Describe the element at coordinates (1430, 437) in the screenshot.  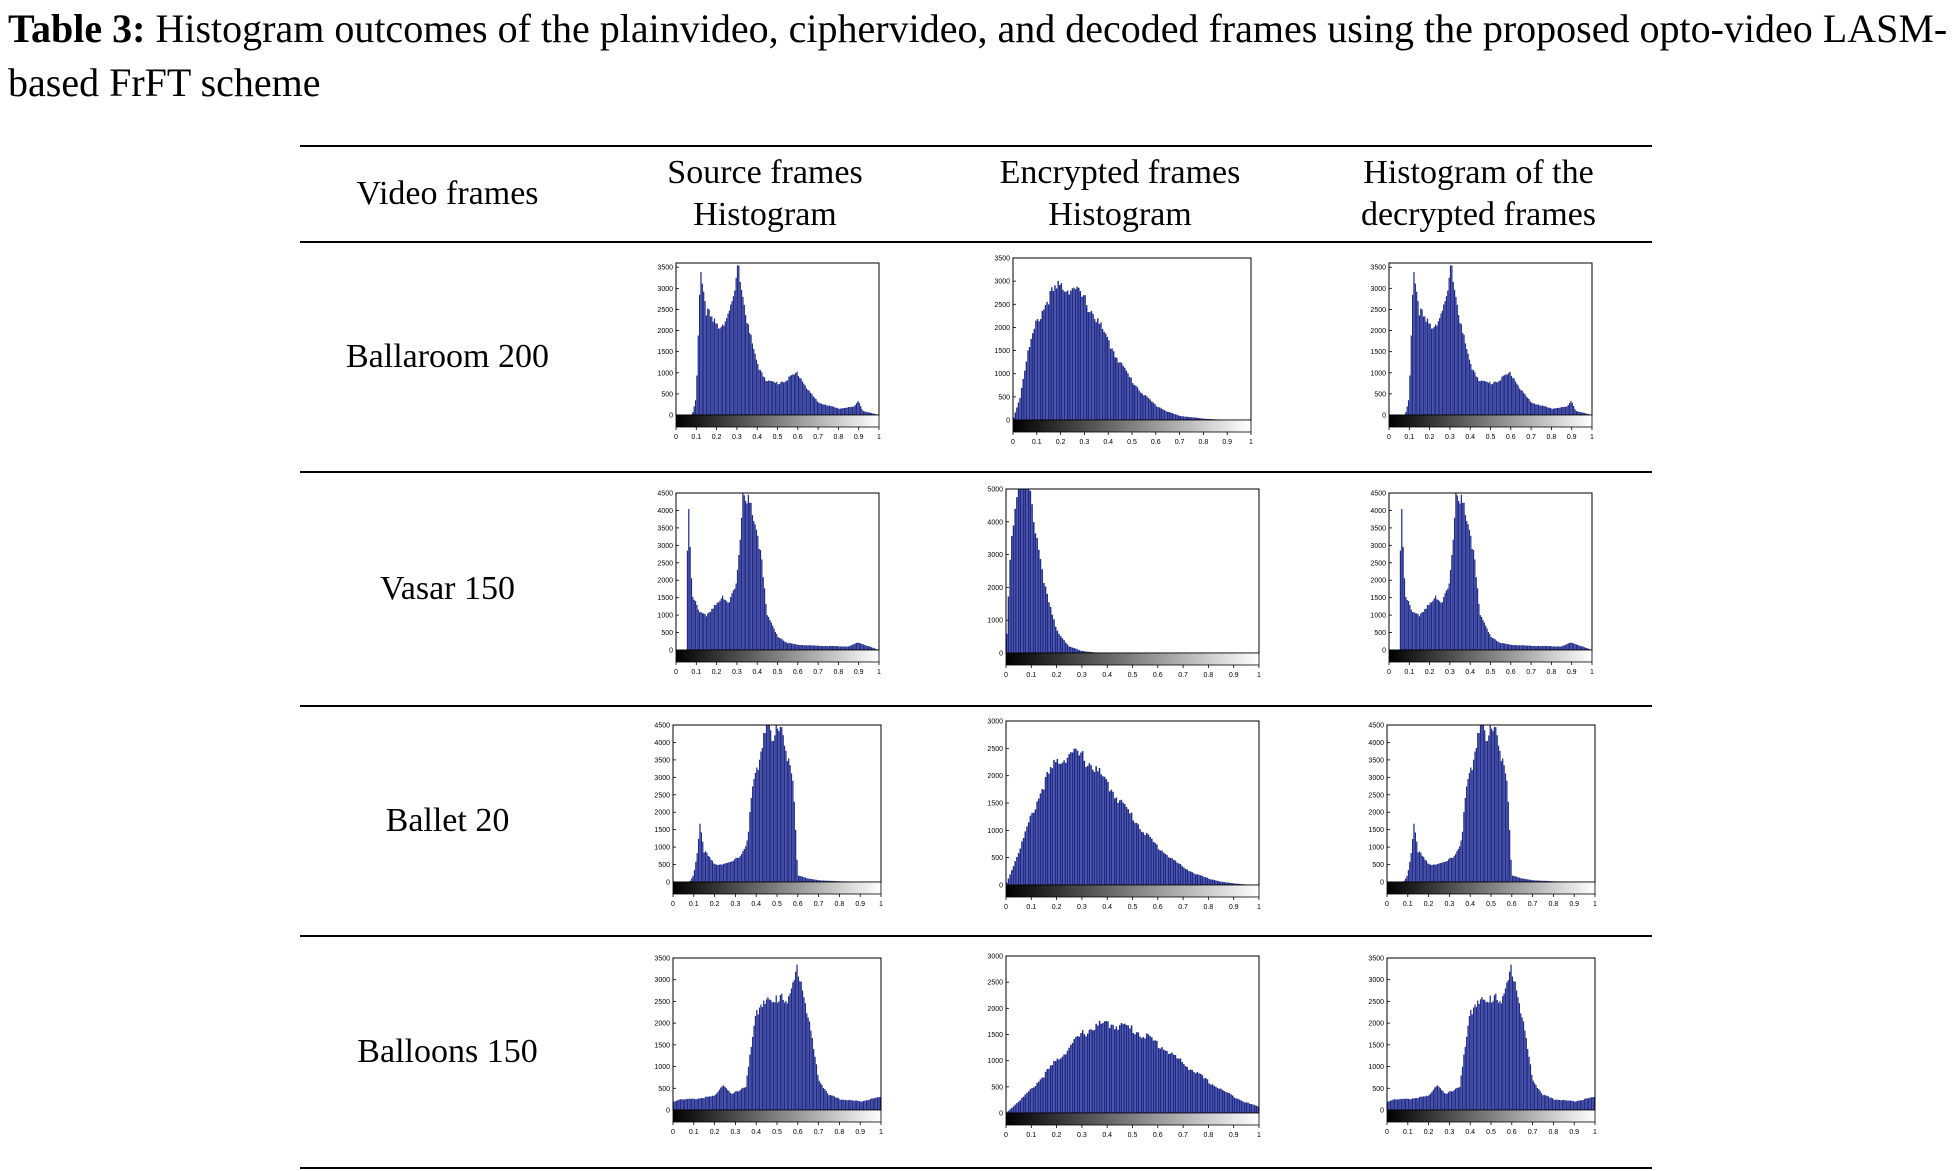
I see `x-tick-label: 0.2` at that location.